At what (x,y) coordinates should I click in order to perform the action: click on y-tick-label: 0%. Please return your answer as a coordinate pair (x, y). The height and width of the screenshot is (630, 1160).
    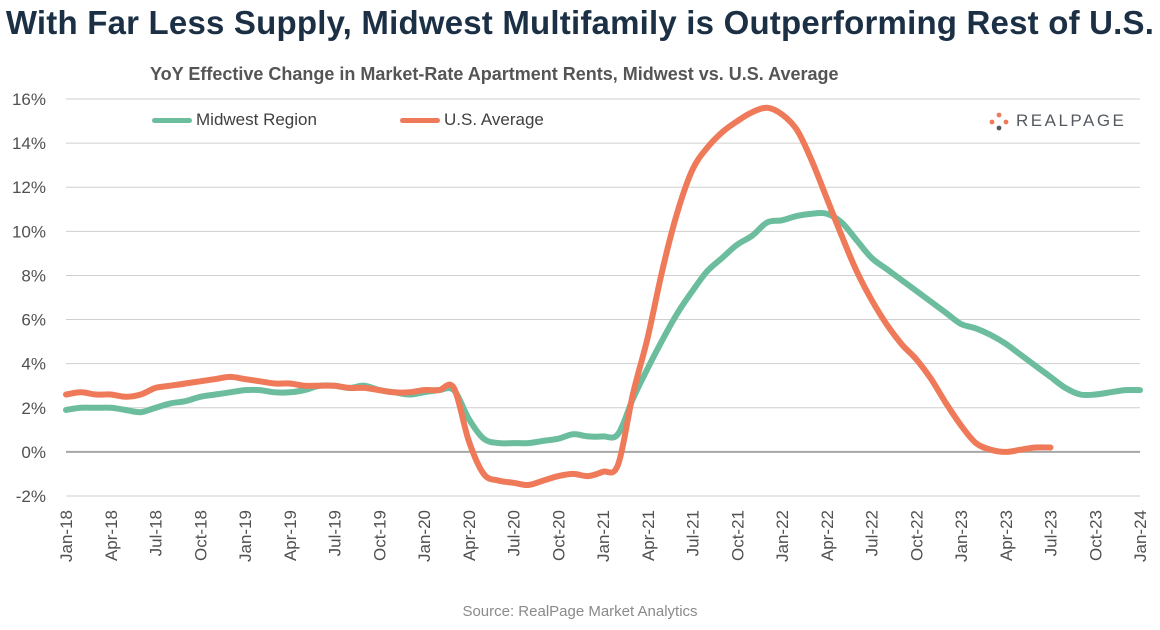
    Looking at the image, I should click on (33, 452).